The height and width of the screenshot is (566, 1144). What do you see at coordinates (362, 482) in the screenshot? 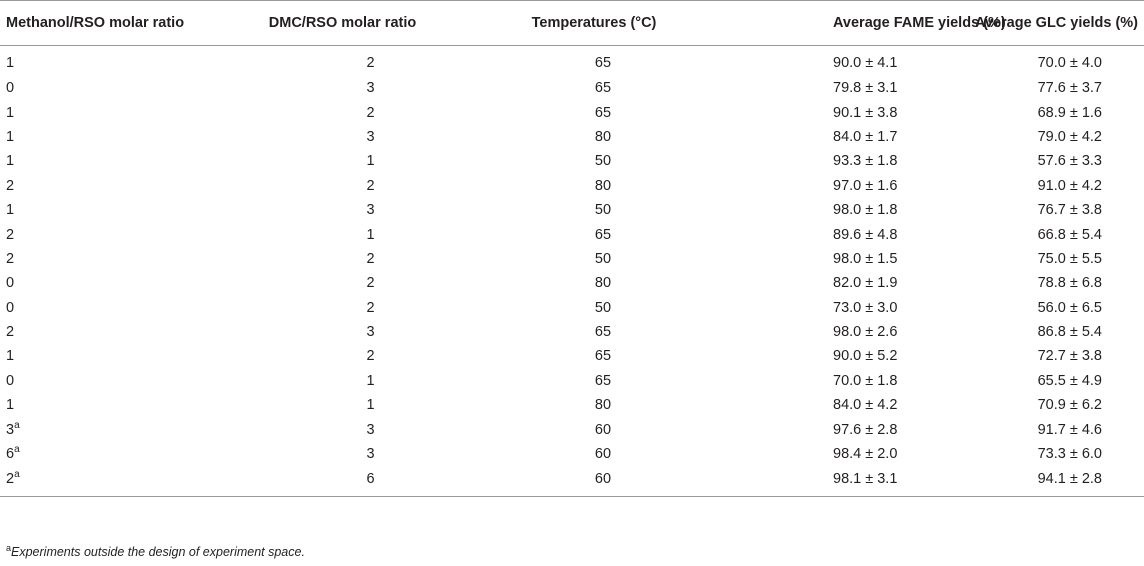
I see `cell-dmc-ratio: 6` at bounding box center [362, 482].